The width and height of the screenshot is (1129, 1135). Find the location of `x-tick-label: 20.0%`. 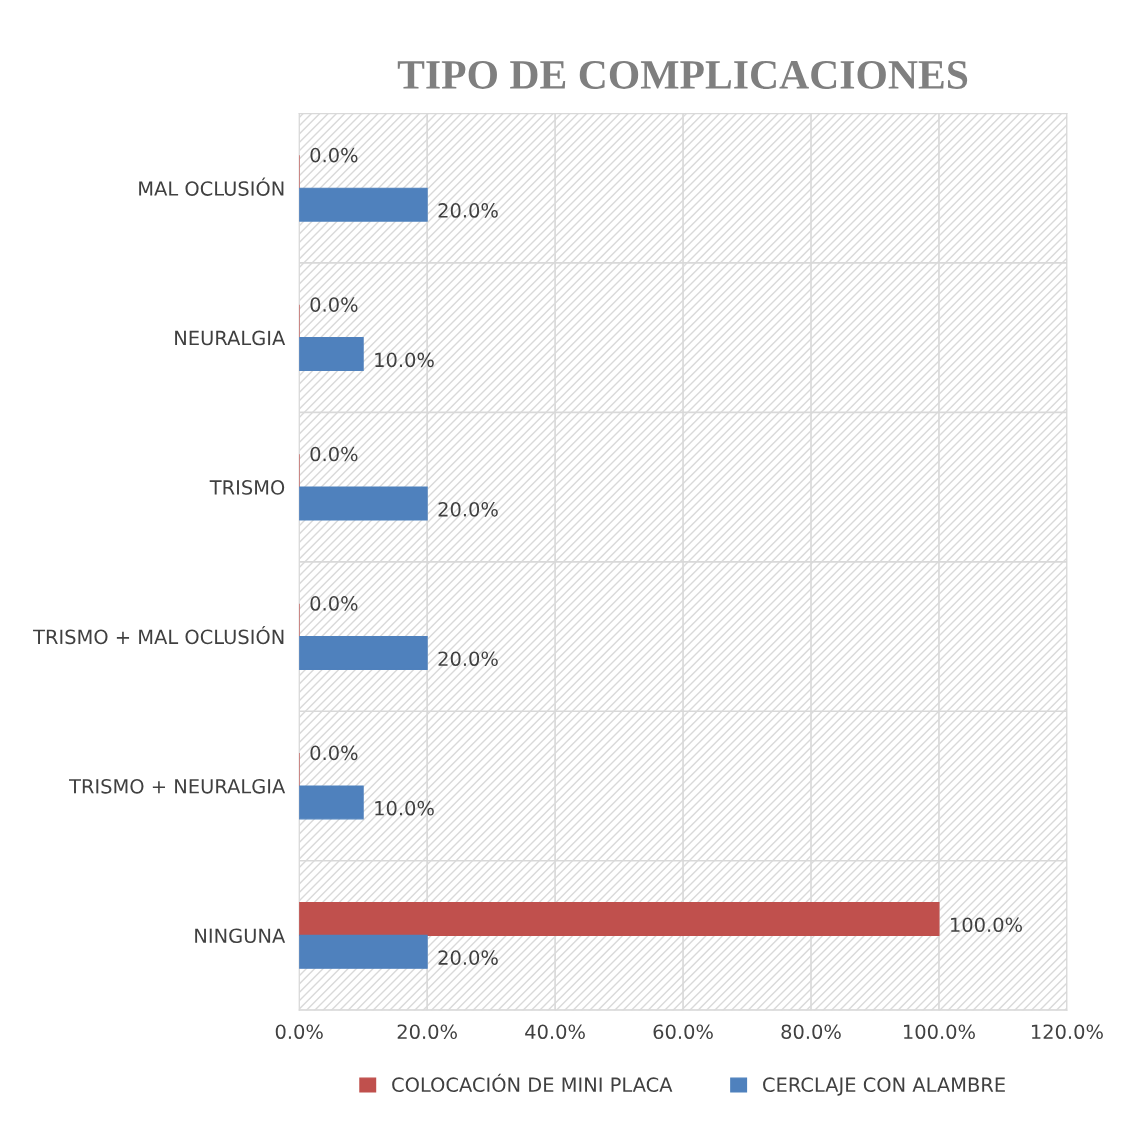

x-tick-label: 20.0% is located at coordinates (427, 1032).